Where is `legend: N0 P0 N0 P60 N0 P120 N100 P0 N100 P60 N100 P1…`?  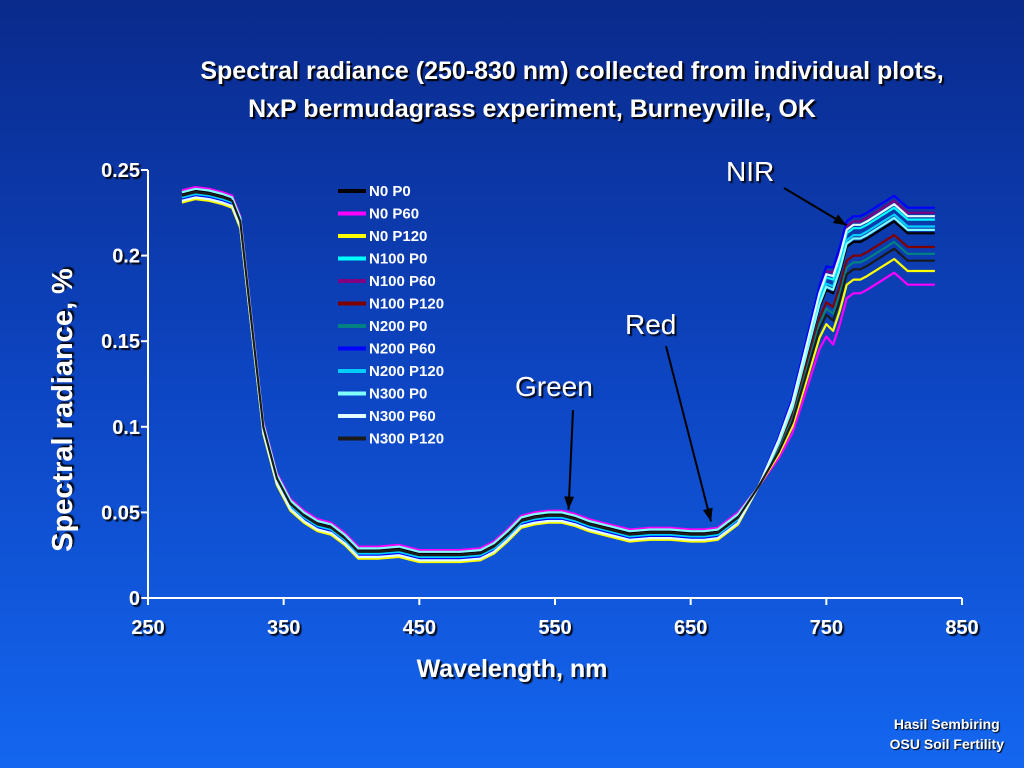
legend: N0 P0 N0 P60 N0 P120 N100 P0 N100 P60 N100 P1… is located at coordinates (391, 315).